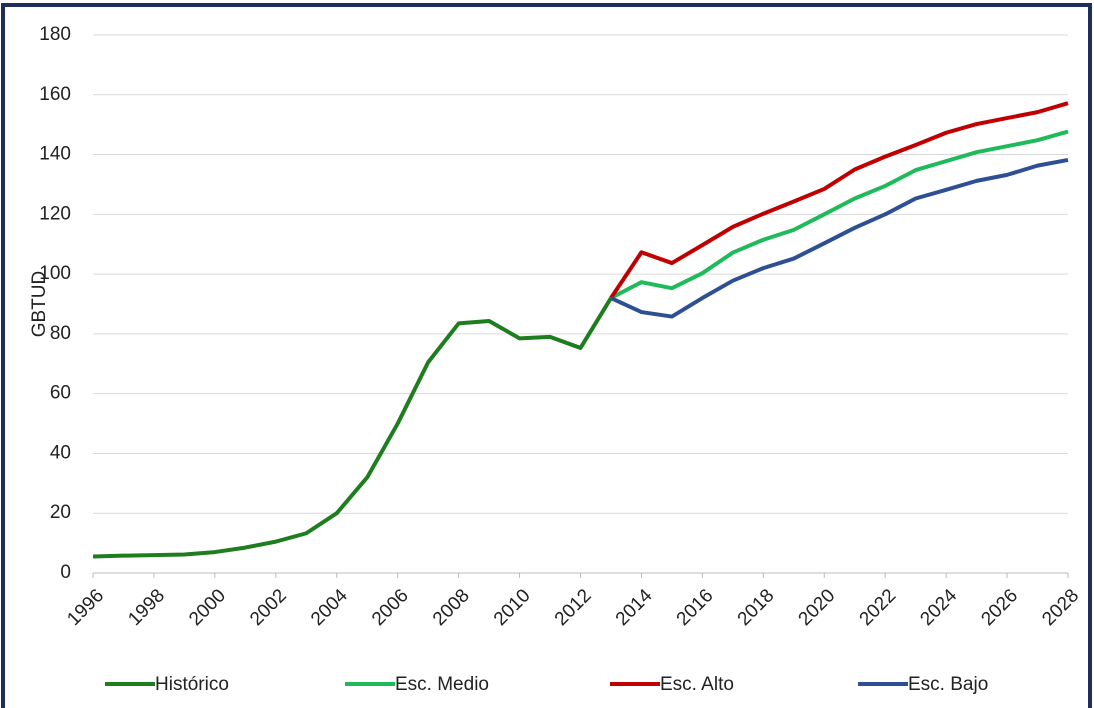 Image resolution: width=1094 pixels, height=708 pixels. I want to click on x-tick-label: 1996, so click(85, 607).